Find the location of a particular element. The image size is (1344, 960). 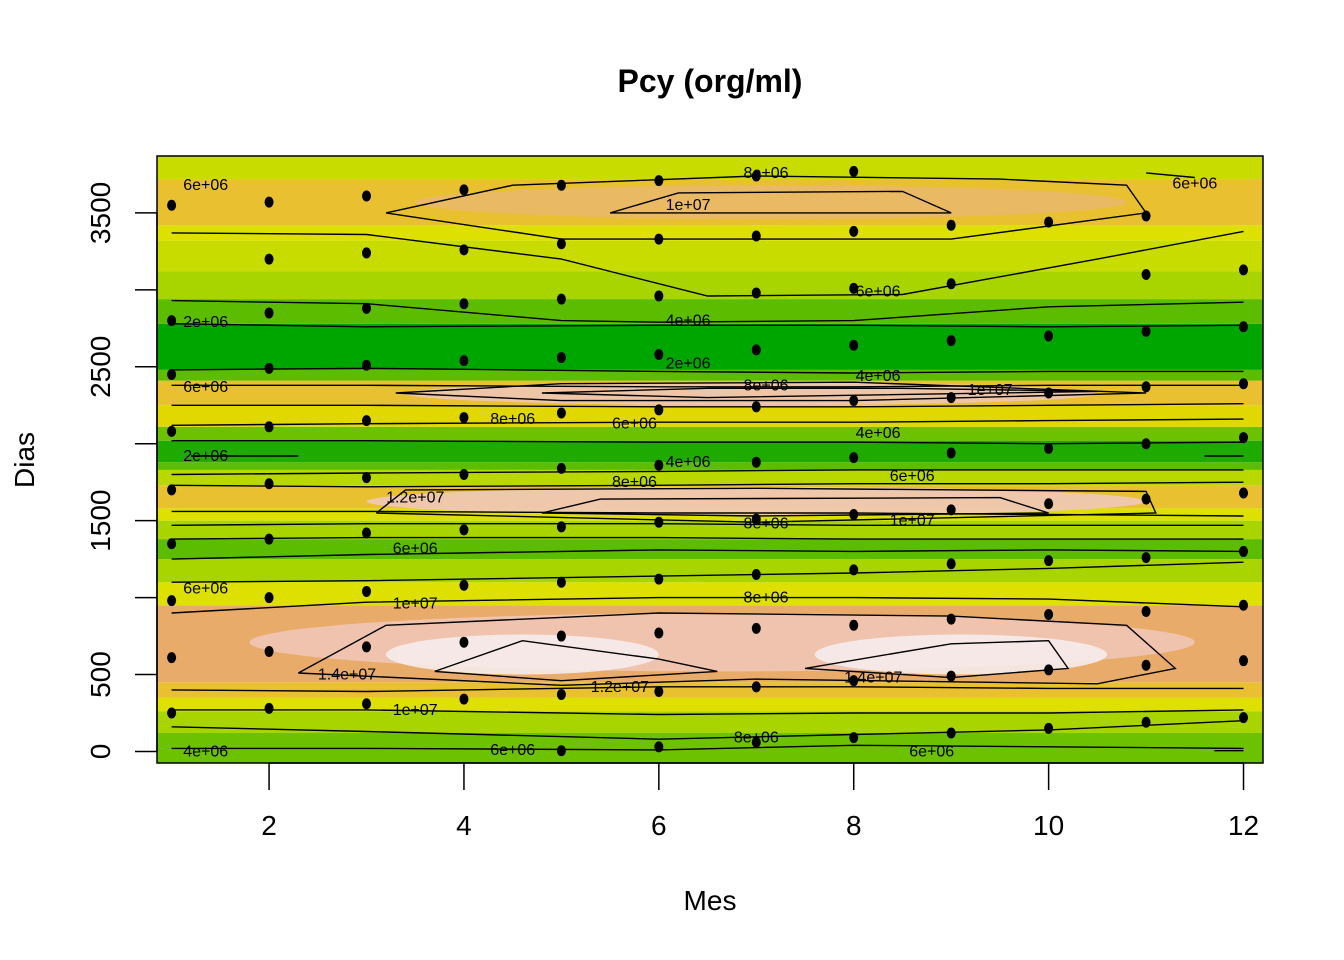

contour-label: 2e+06 is located at coordinates (688, 364).